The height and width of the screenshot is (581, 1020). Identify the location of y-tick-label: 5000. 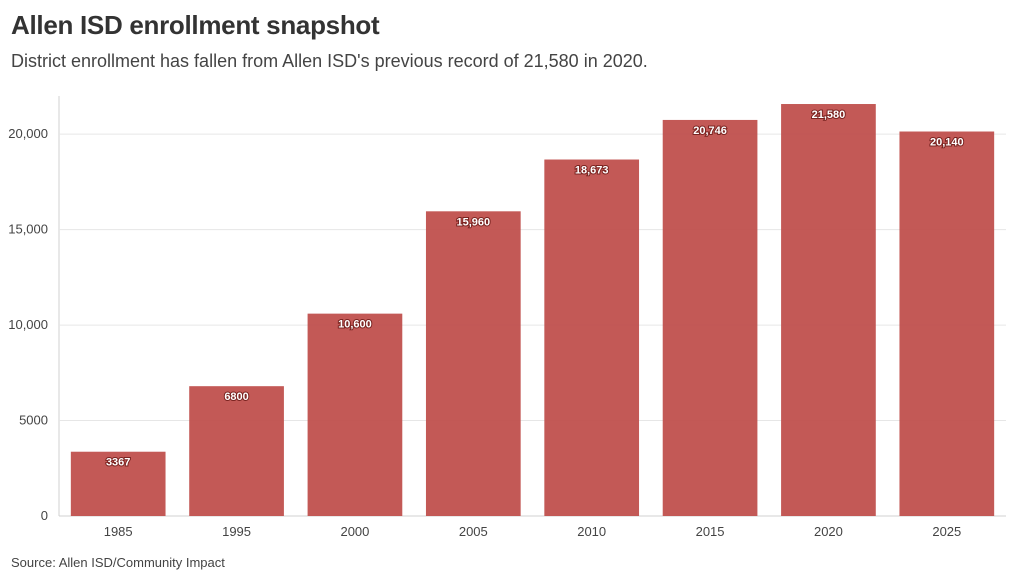
(33, 420).